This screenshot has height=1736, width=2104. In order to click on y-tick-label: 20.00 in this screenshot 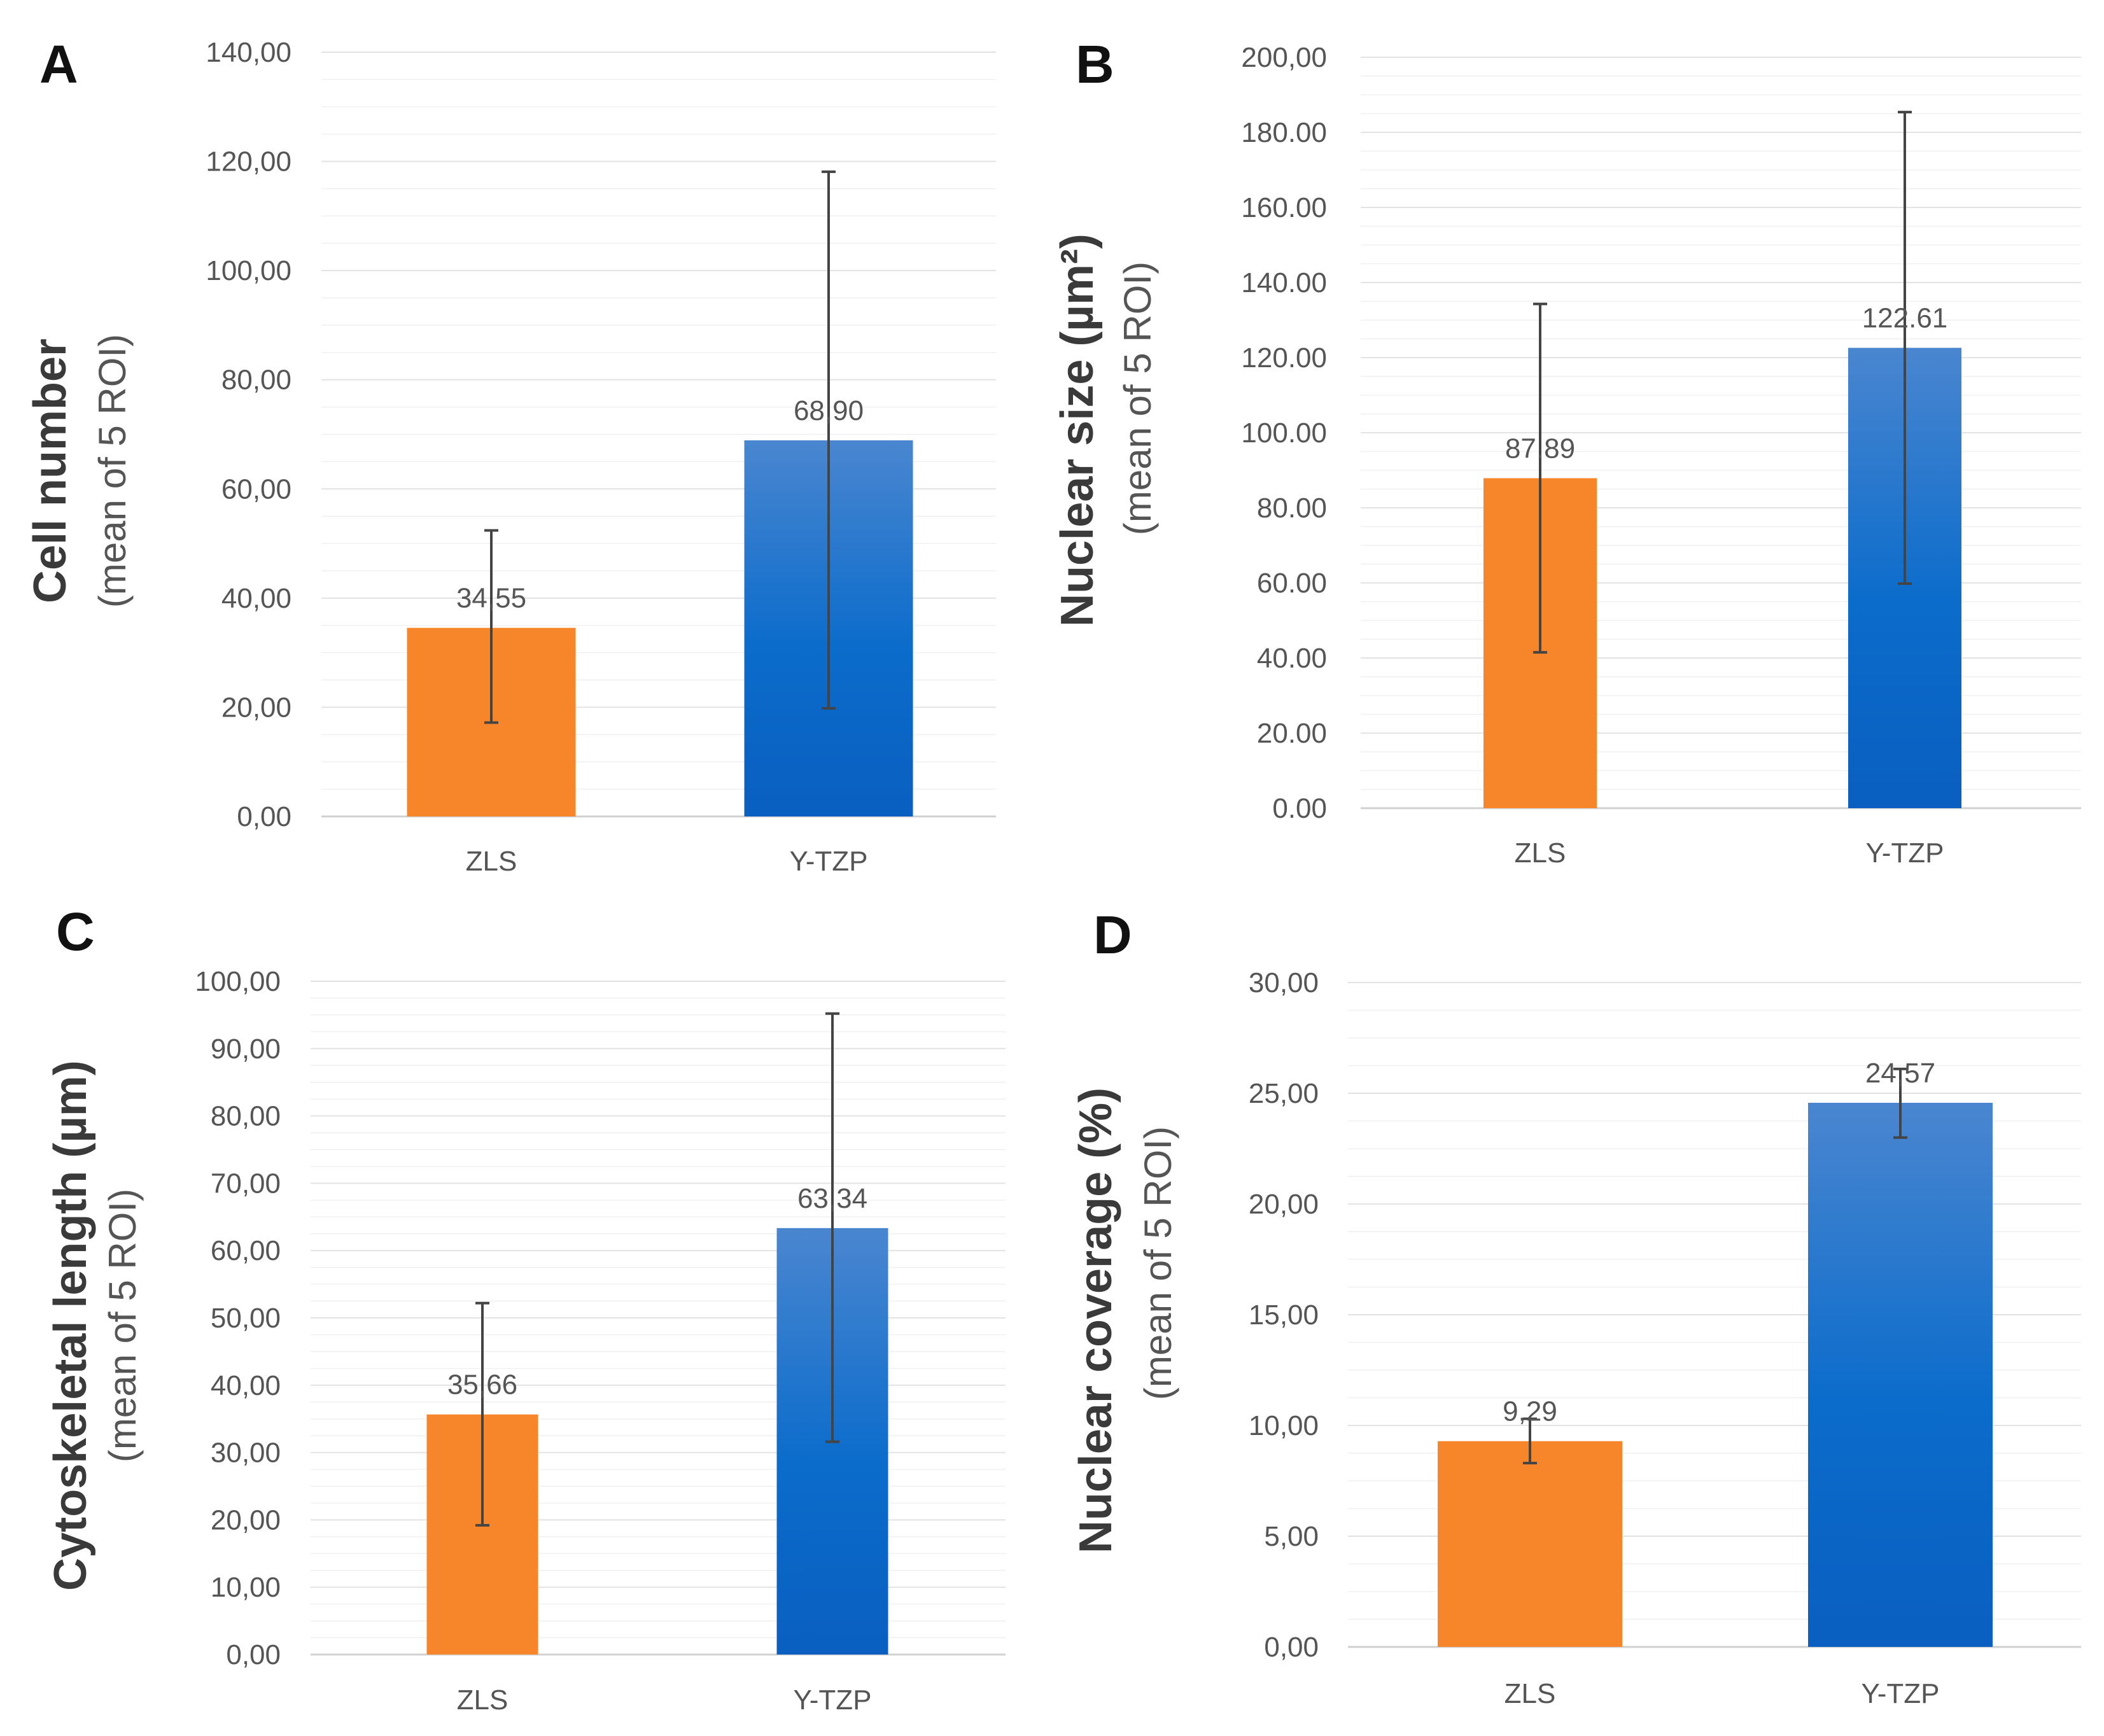, I will do `click(1292, 733)`.